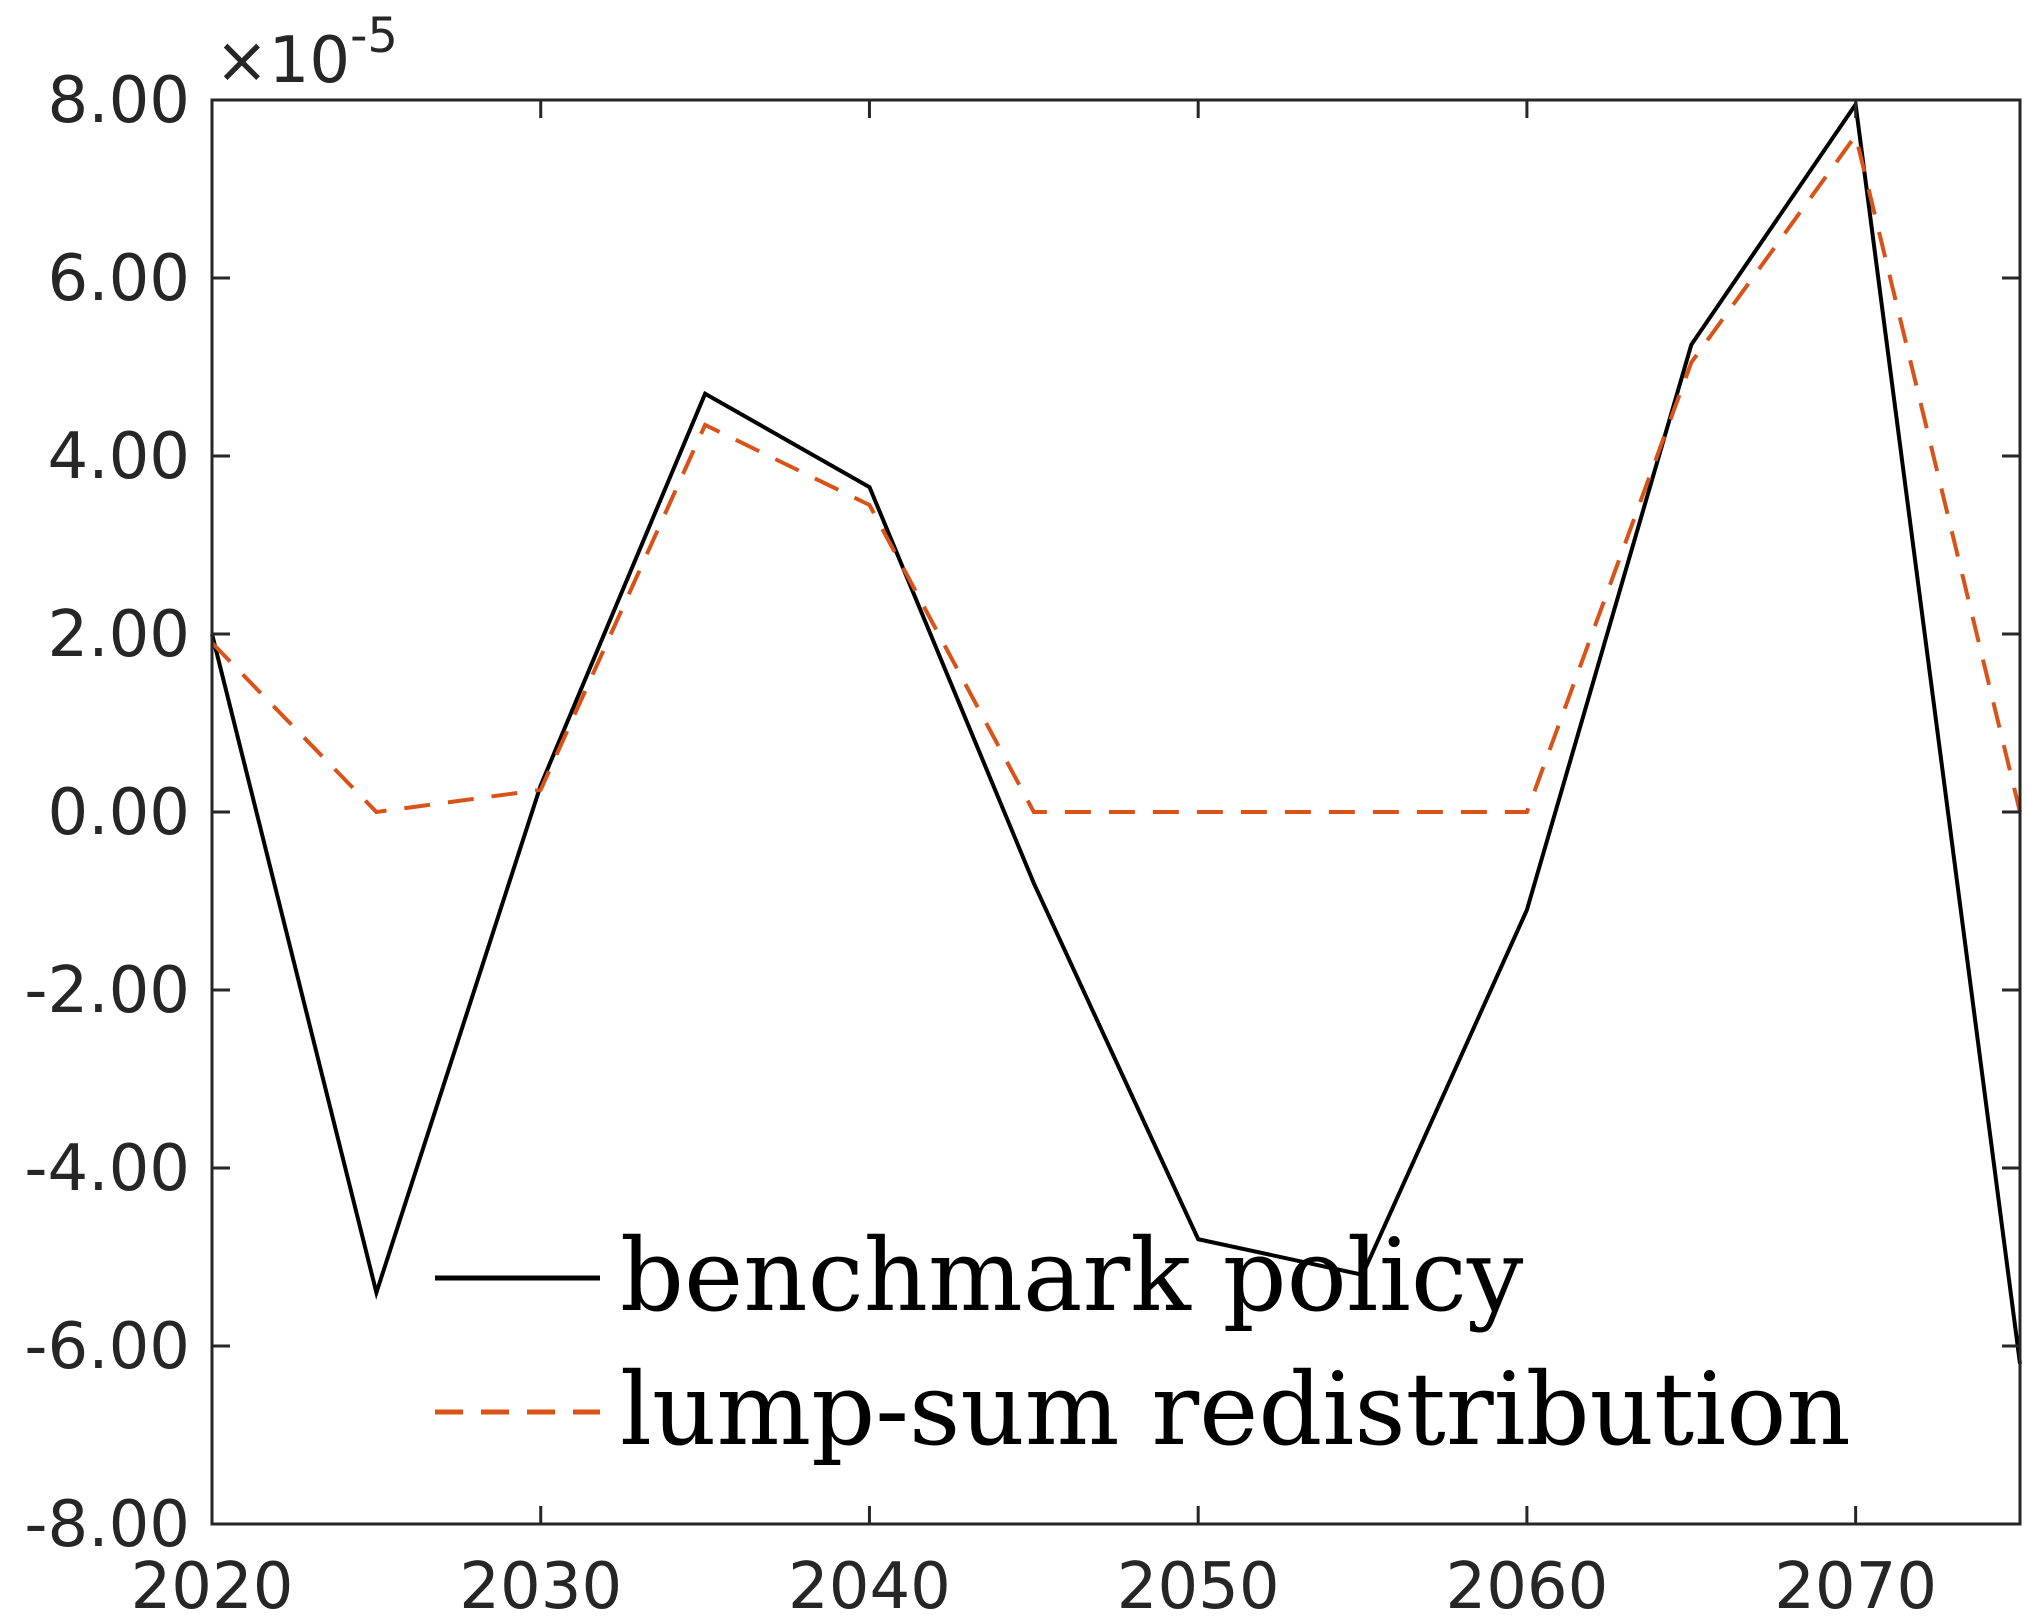  I want to click on y-tick-label-6: -4.00, so click(107, 1169).